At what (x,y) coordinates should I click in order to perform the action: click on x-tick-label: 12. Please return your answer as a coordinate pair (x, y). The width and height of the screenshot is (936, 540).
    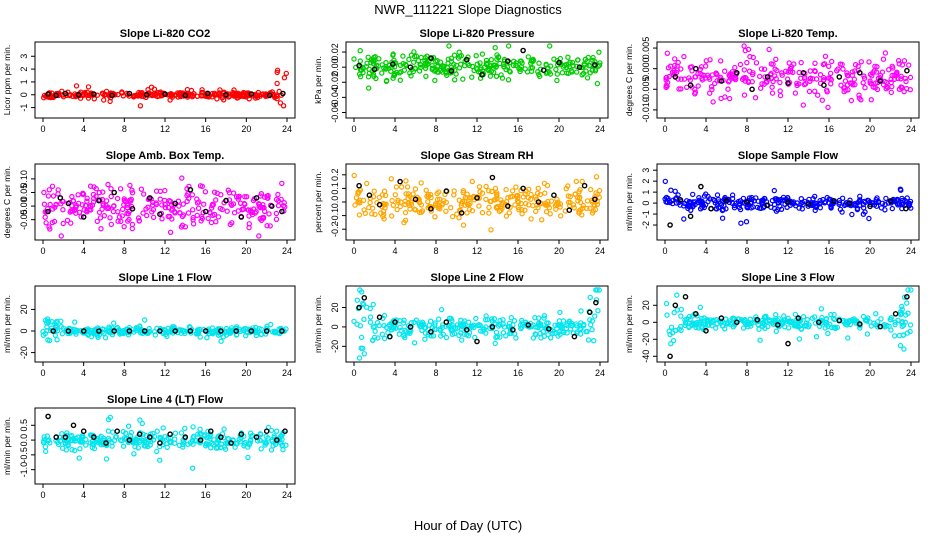
    Looking at the image, I should click on (165, 129).